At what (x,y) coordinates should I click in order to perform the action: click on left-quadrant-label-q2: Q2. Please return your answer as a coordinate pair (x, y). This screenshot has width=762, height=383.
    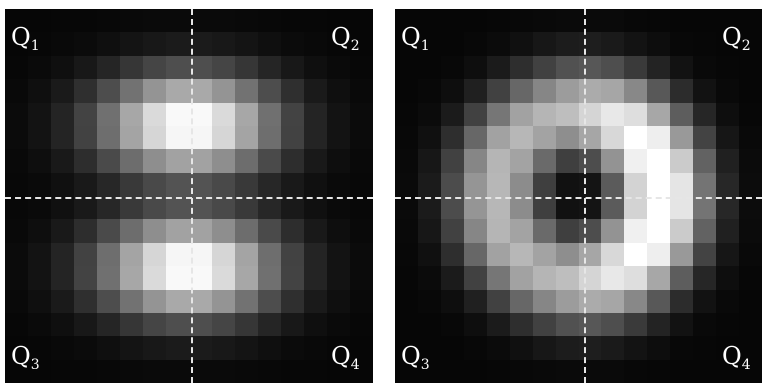
    Looking at the image, I should click on (345, 38).